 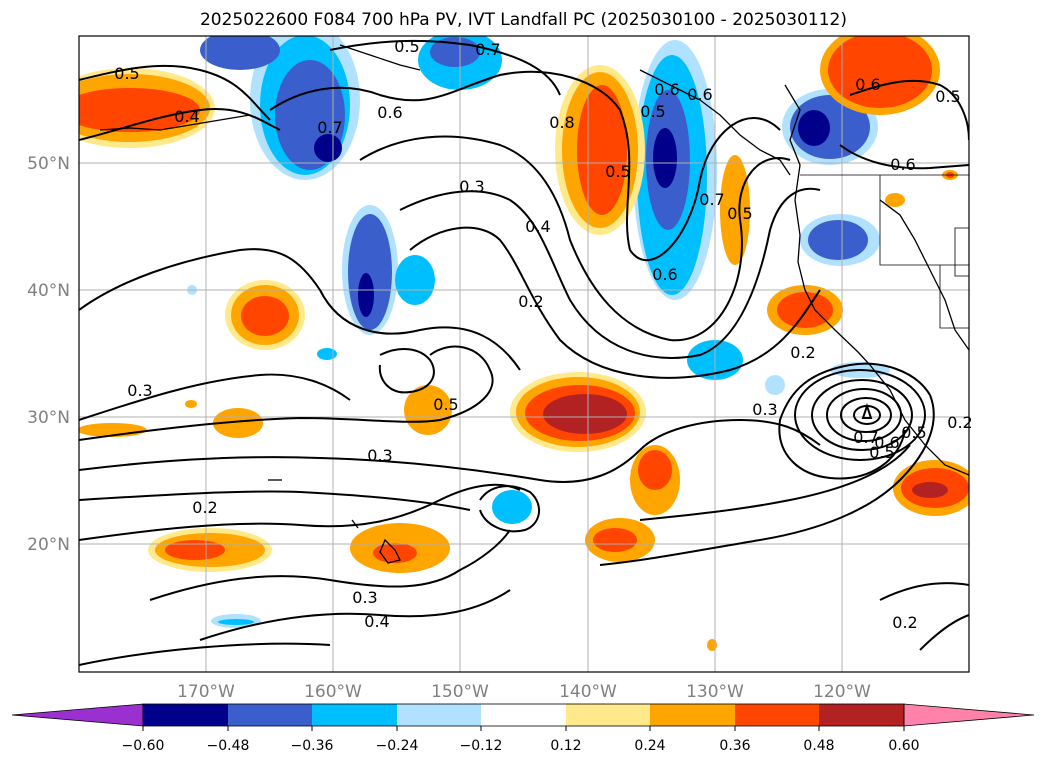 What do you see at coordinates (818, 746) in the screenshot?
I see `colorbar-tick-label: 0.48` at bounding box center [818, 746].